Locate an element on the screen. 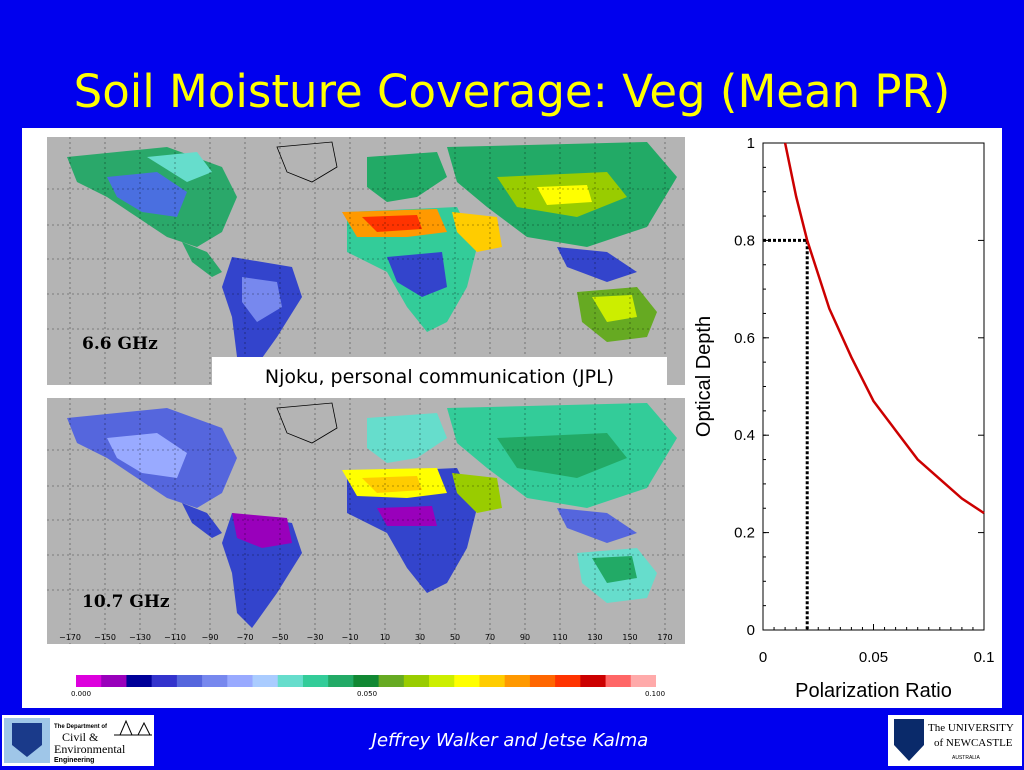 This screenshot has height=770, width=1024. longitude-tick-label: 10 is located at coordinates (385, 637).